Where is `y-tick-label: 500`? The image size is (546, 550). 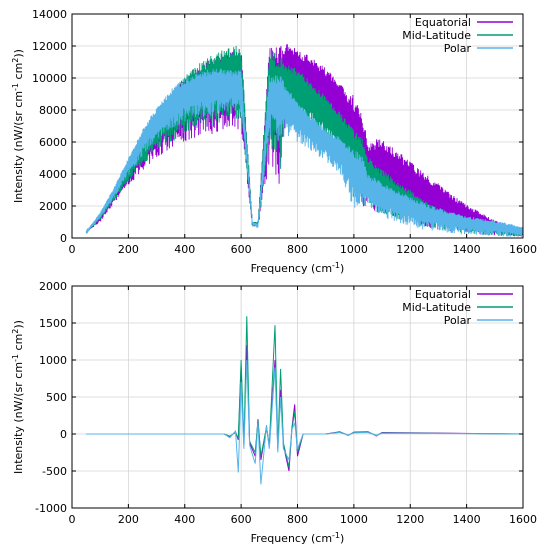 y-tick-label: 500 is located at coordinates (56, 397).